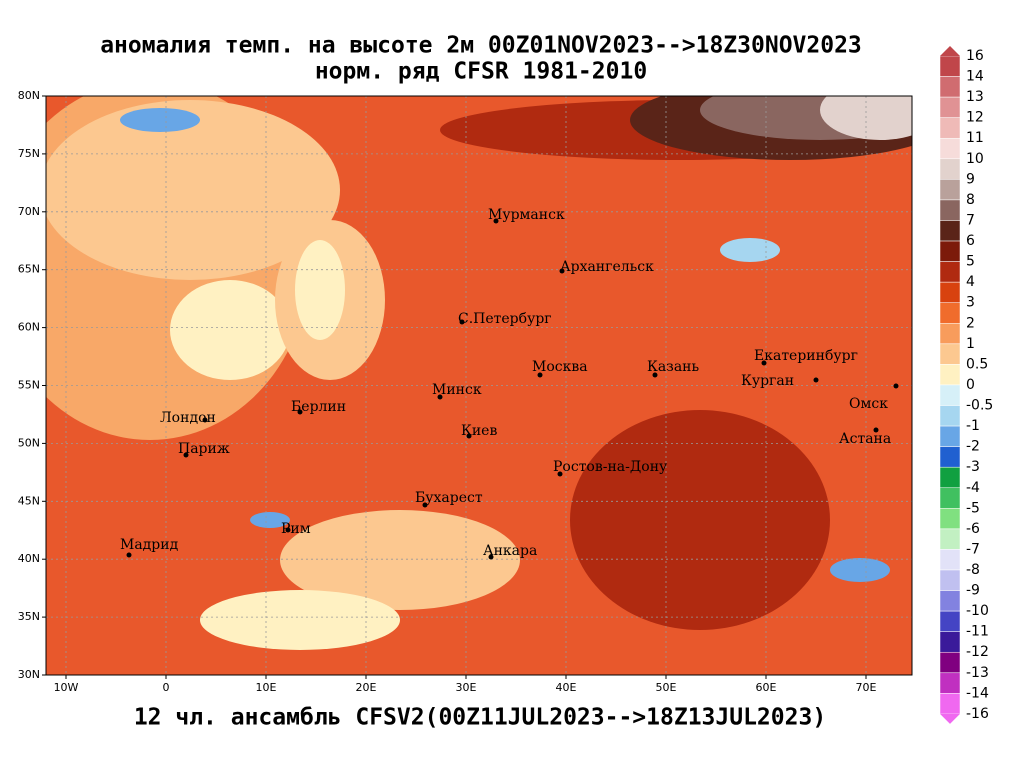  Describe the element at coordinates (457, 390) in the screenshot. I see `city-label: Минск` at that location.